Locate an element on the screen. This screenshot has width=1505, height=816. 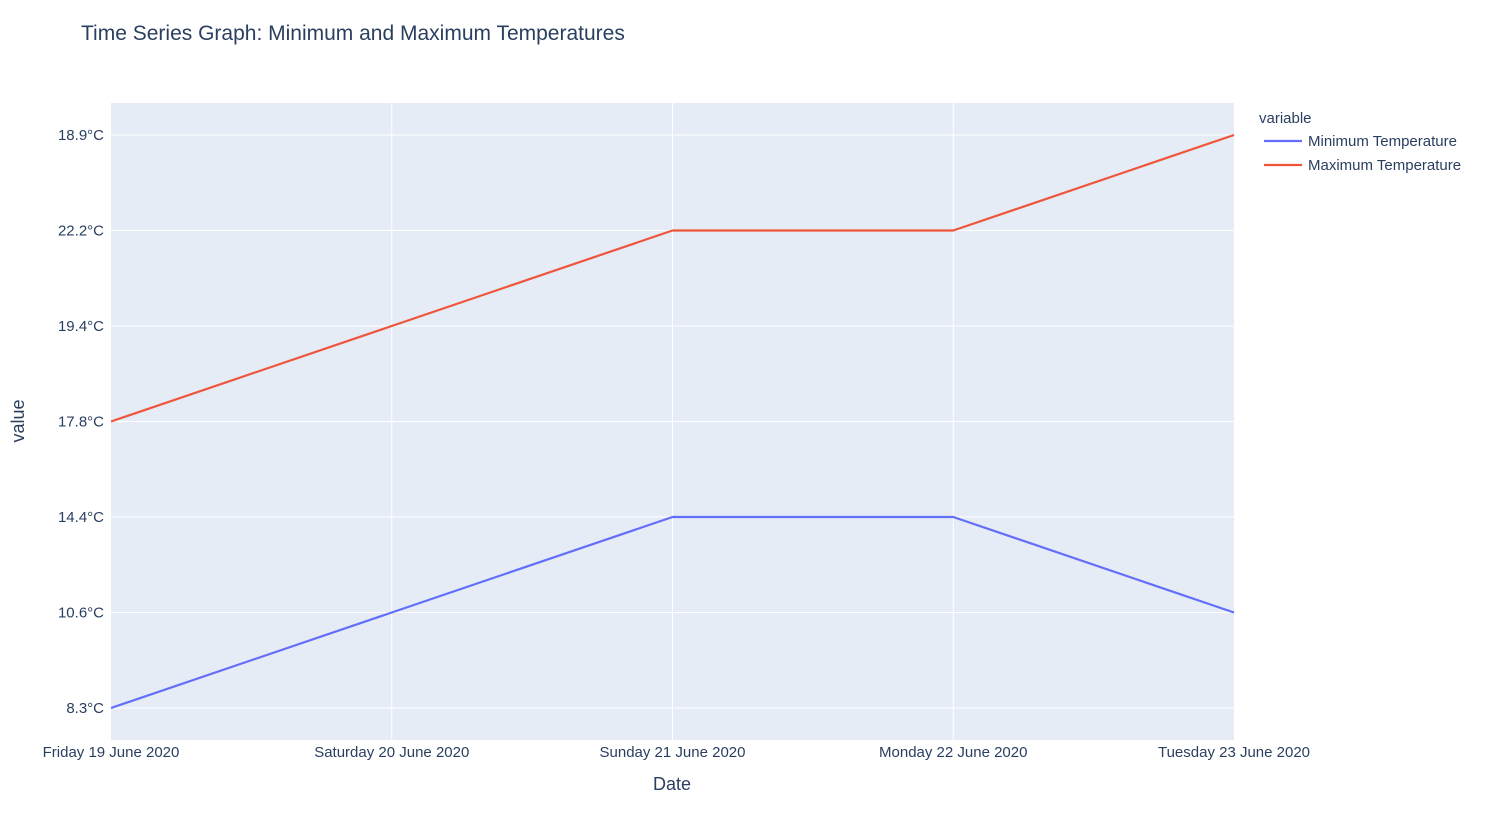
legend-item: Maximum Temperature is located at coordinates (1362, 165).